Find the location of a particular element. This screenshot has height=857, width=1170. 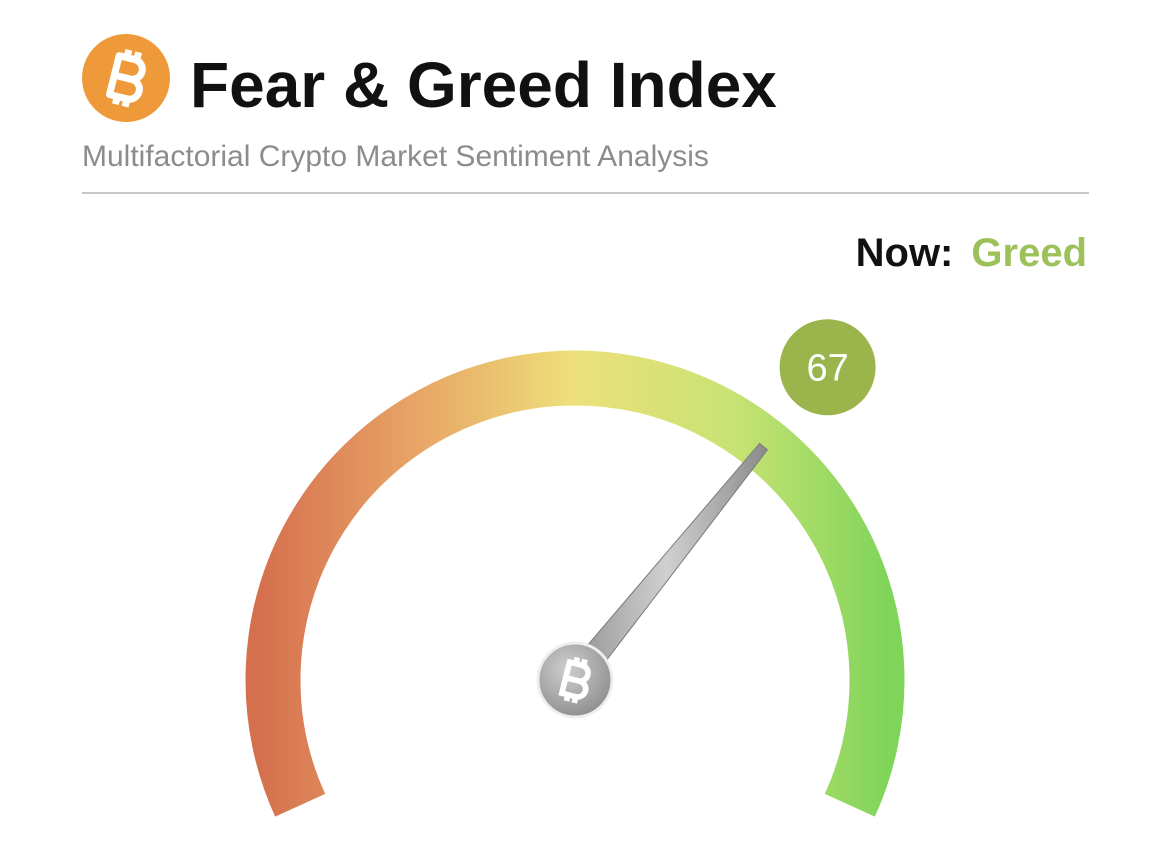

logo is located at coordinates (126, 78).